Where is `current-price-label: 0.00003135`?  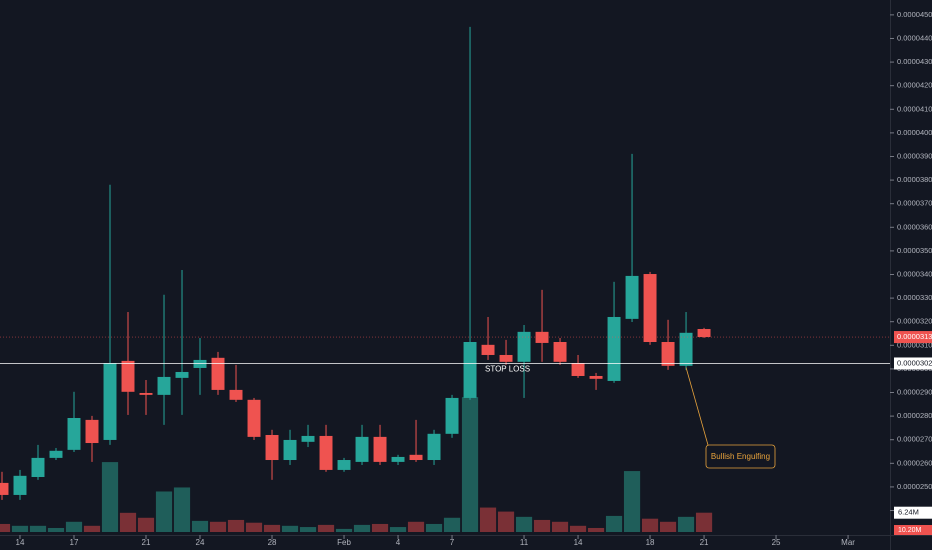 current-price-label: 0.00003135 is located at coordinates (914, 336).